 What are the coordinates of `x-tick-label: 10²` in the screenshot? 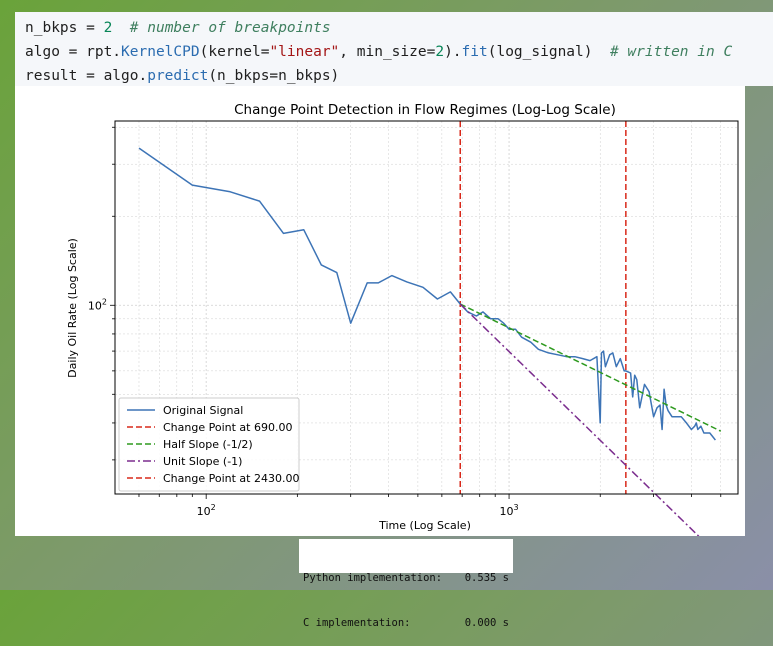 It's located at (206, 510).